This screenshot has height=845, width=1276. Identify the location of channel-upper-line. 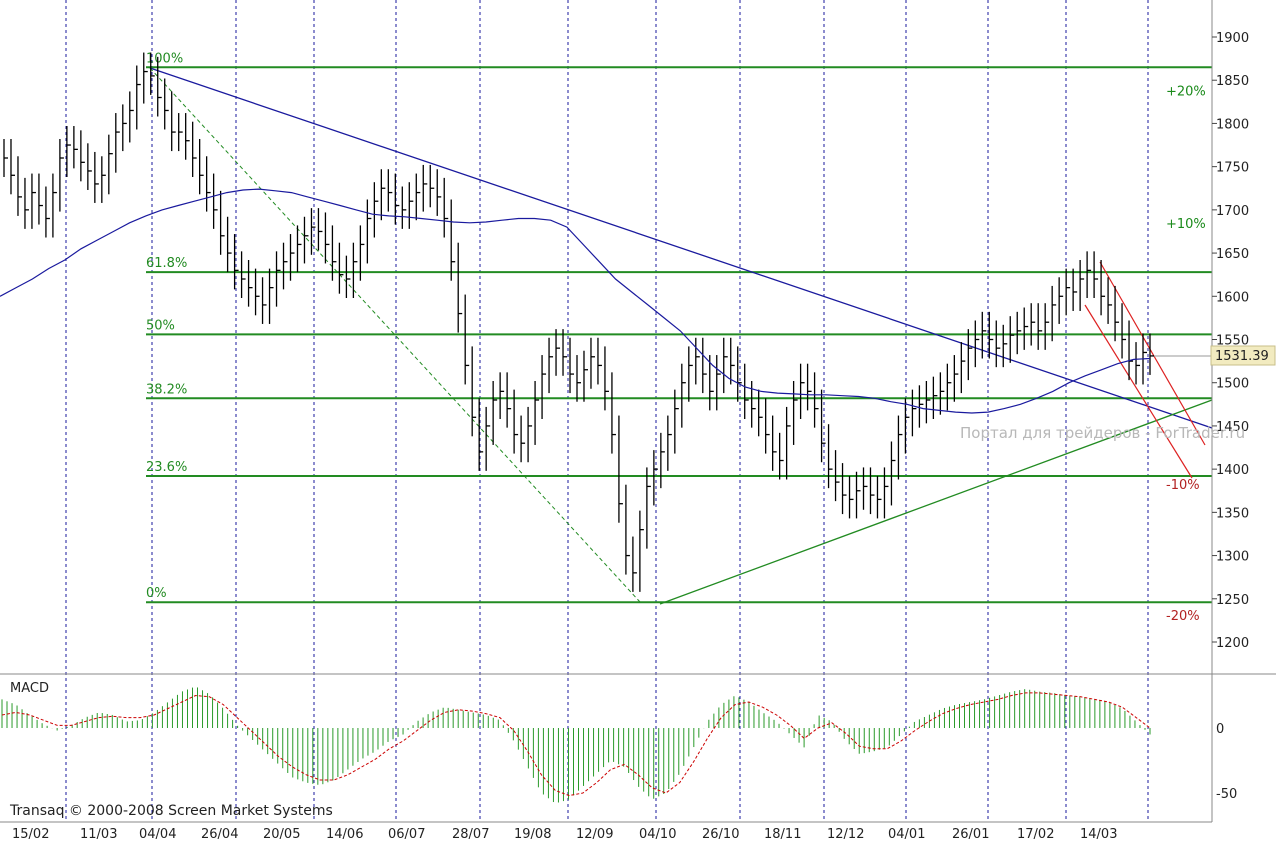
(1152, 353).